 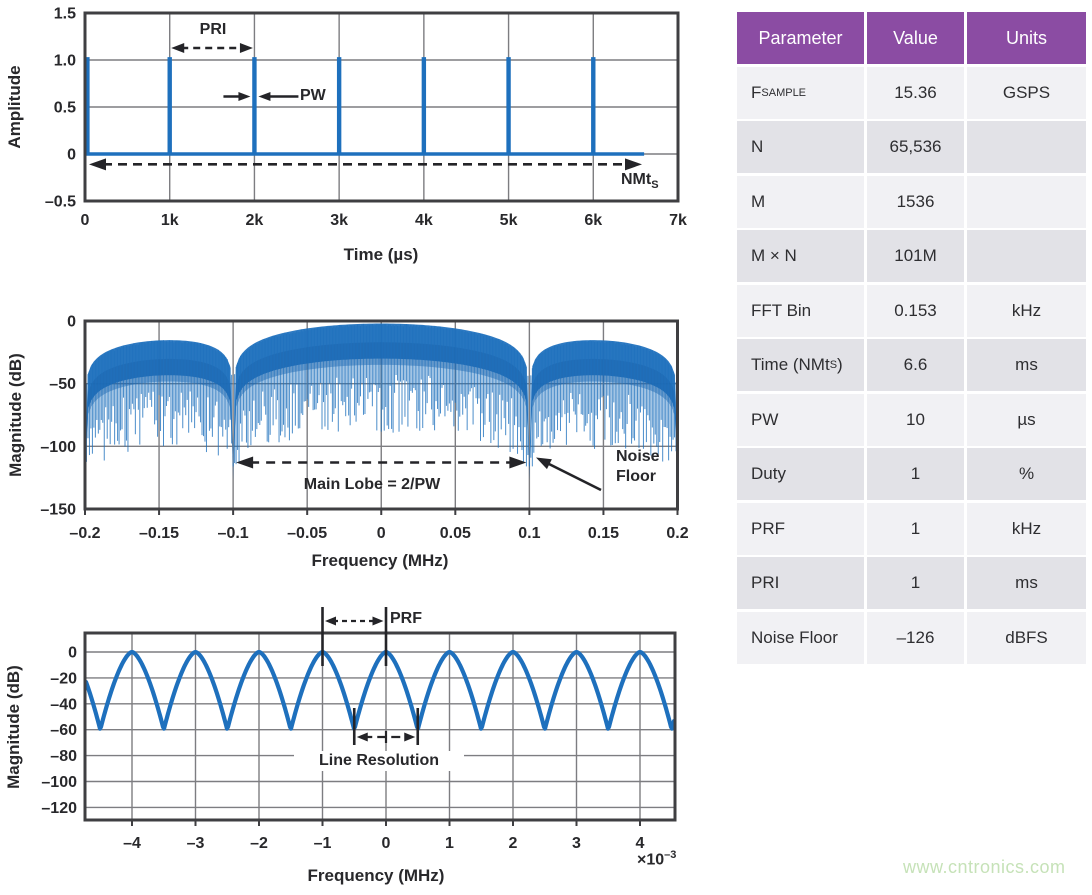 I want to click on x-scale-factor-label: ×10⁻³, so click(x=656, y=859).